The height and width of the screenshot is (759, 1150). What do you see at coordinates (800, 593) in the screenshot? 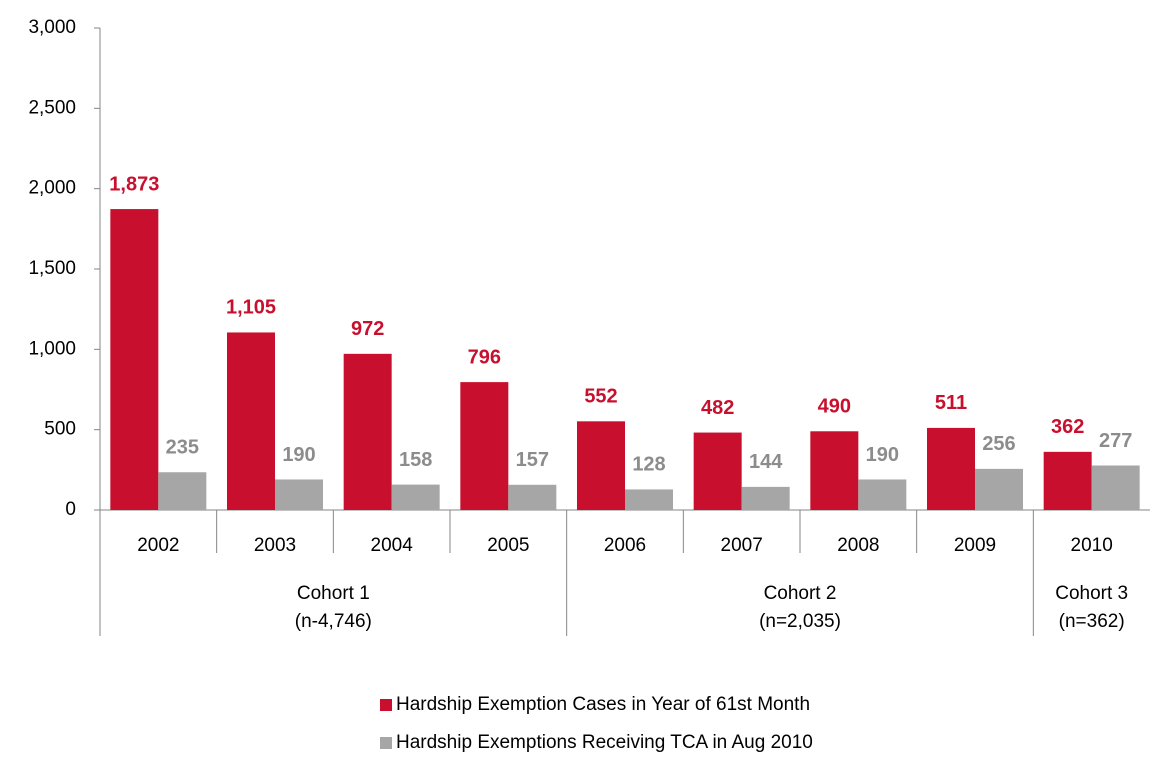
I see `group-label: Cohort 2` at bounding box center [800, 593].